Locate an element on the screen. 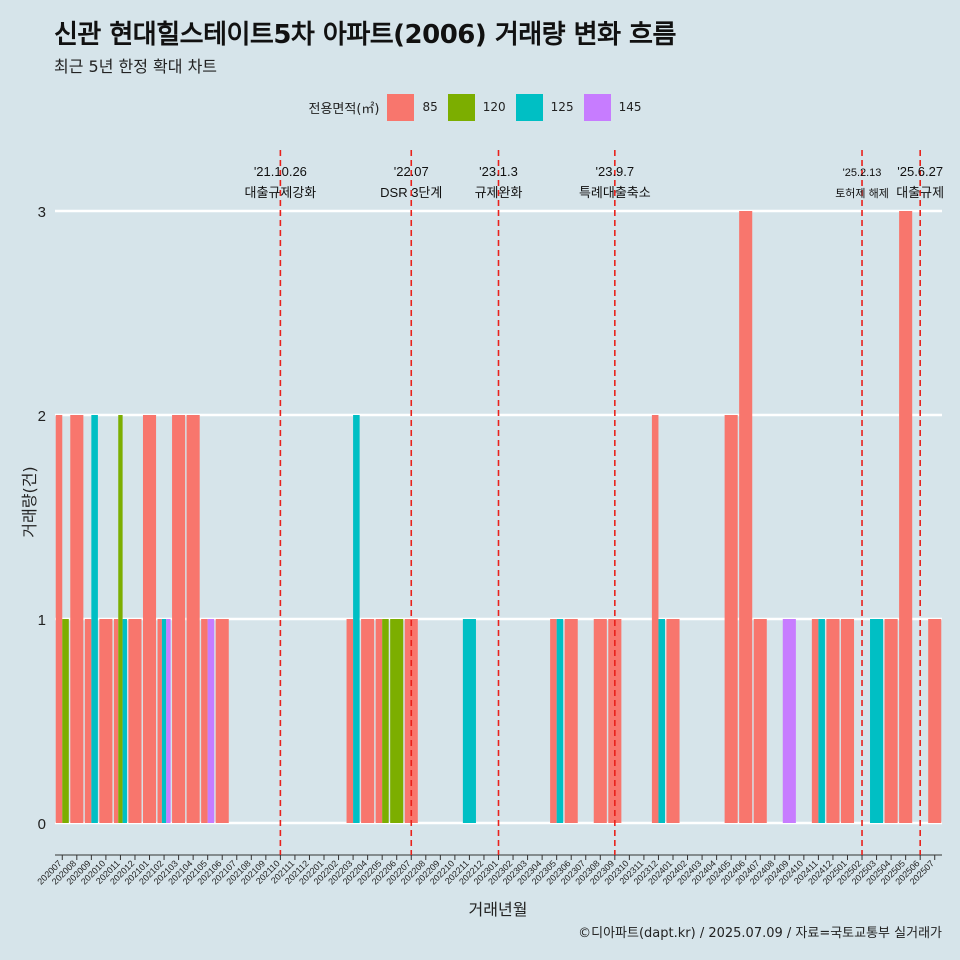 The height and width of the screenshot is (960, 960). legend-label-120: 120 is located at coordinates (494, 107).